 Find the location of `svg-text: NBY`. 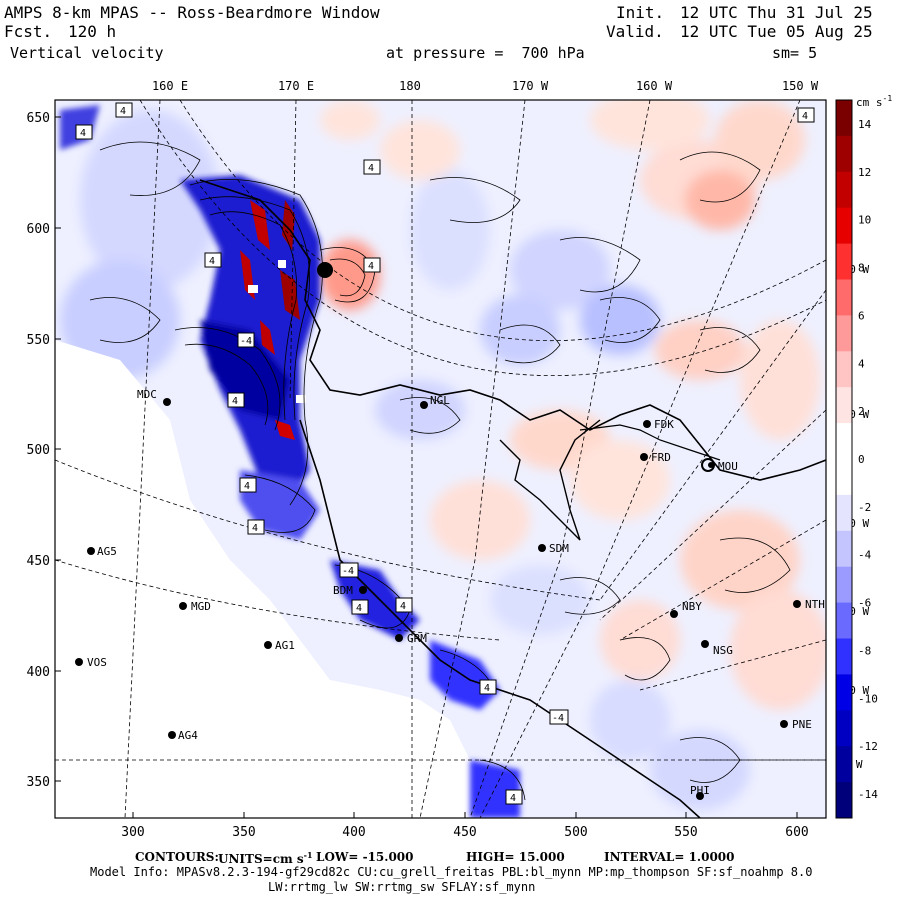

svg-text: NBY is located at coordinates (692, 606).